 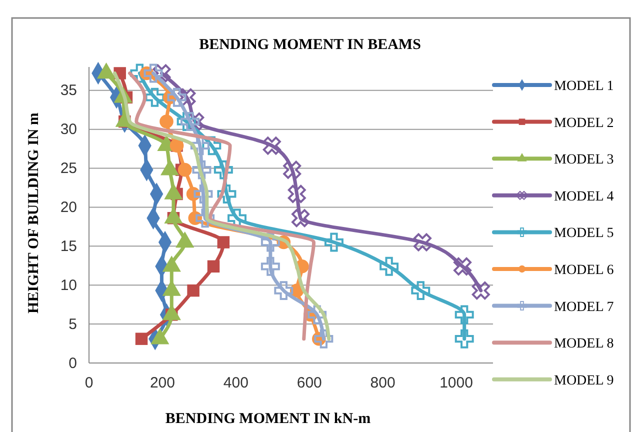 I want to click on legend-label: MODEL 4, so click(x=584, y=196).